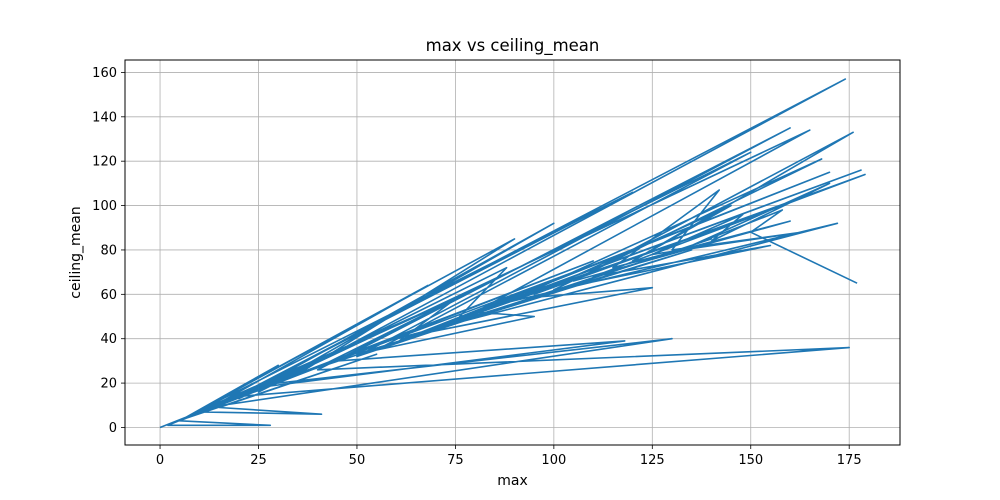 The width and height of the screenshot is (1000, 500). What do you see at coordinates (553, 460) in the screenshot?
I see `x-tick-label: 100` at bounding box center [553, 460].